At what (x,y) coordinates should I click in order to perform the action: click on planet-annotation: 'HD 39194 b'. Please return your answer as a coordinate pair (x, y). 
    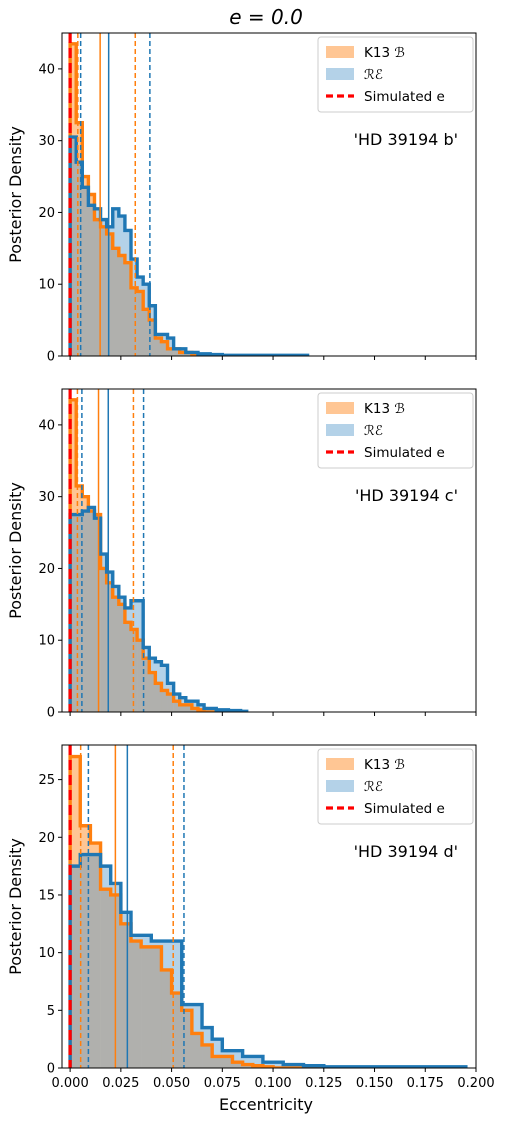
    Looking at the image, I should click on (406, 139).